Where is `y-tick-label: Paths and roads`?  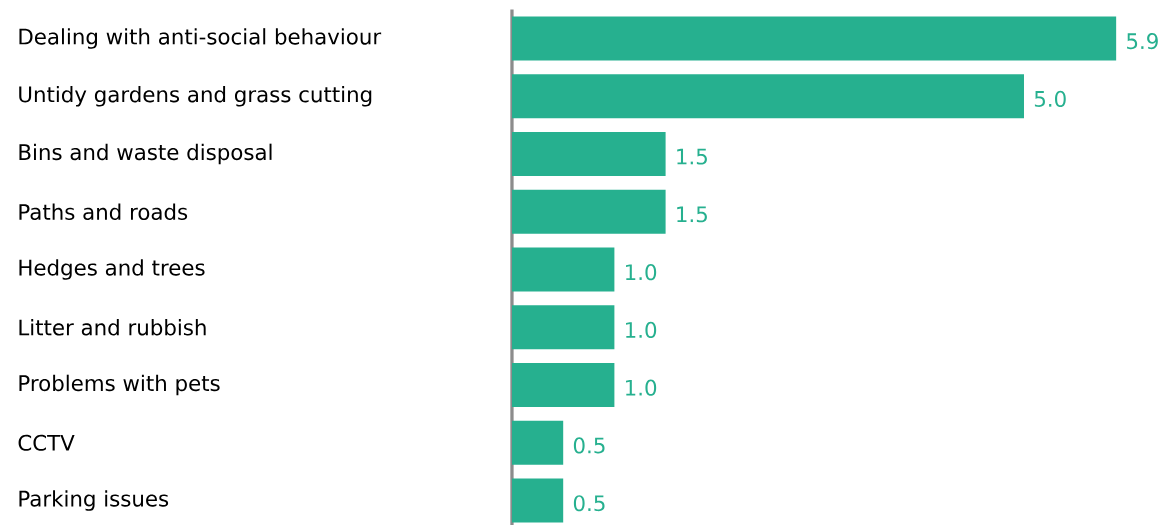 y-tick-label: Paths and roads is located at coordinates (103, 211).